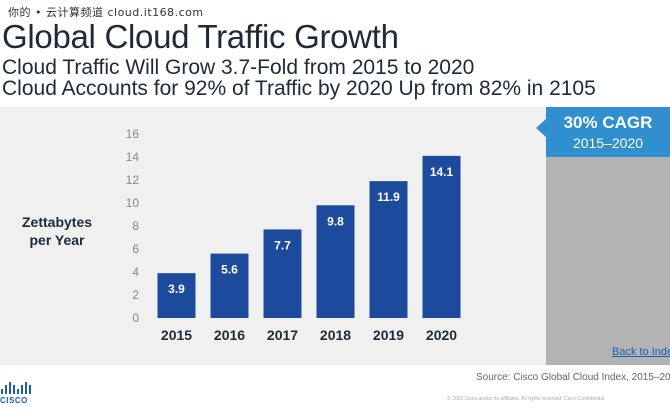 The image size is (670, 419). Describe the element at coordinates (388, 197) in the screenshot. I see `data-label-2019: 11.9` at that location.